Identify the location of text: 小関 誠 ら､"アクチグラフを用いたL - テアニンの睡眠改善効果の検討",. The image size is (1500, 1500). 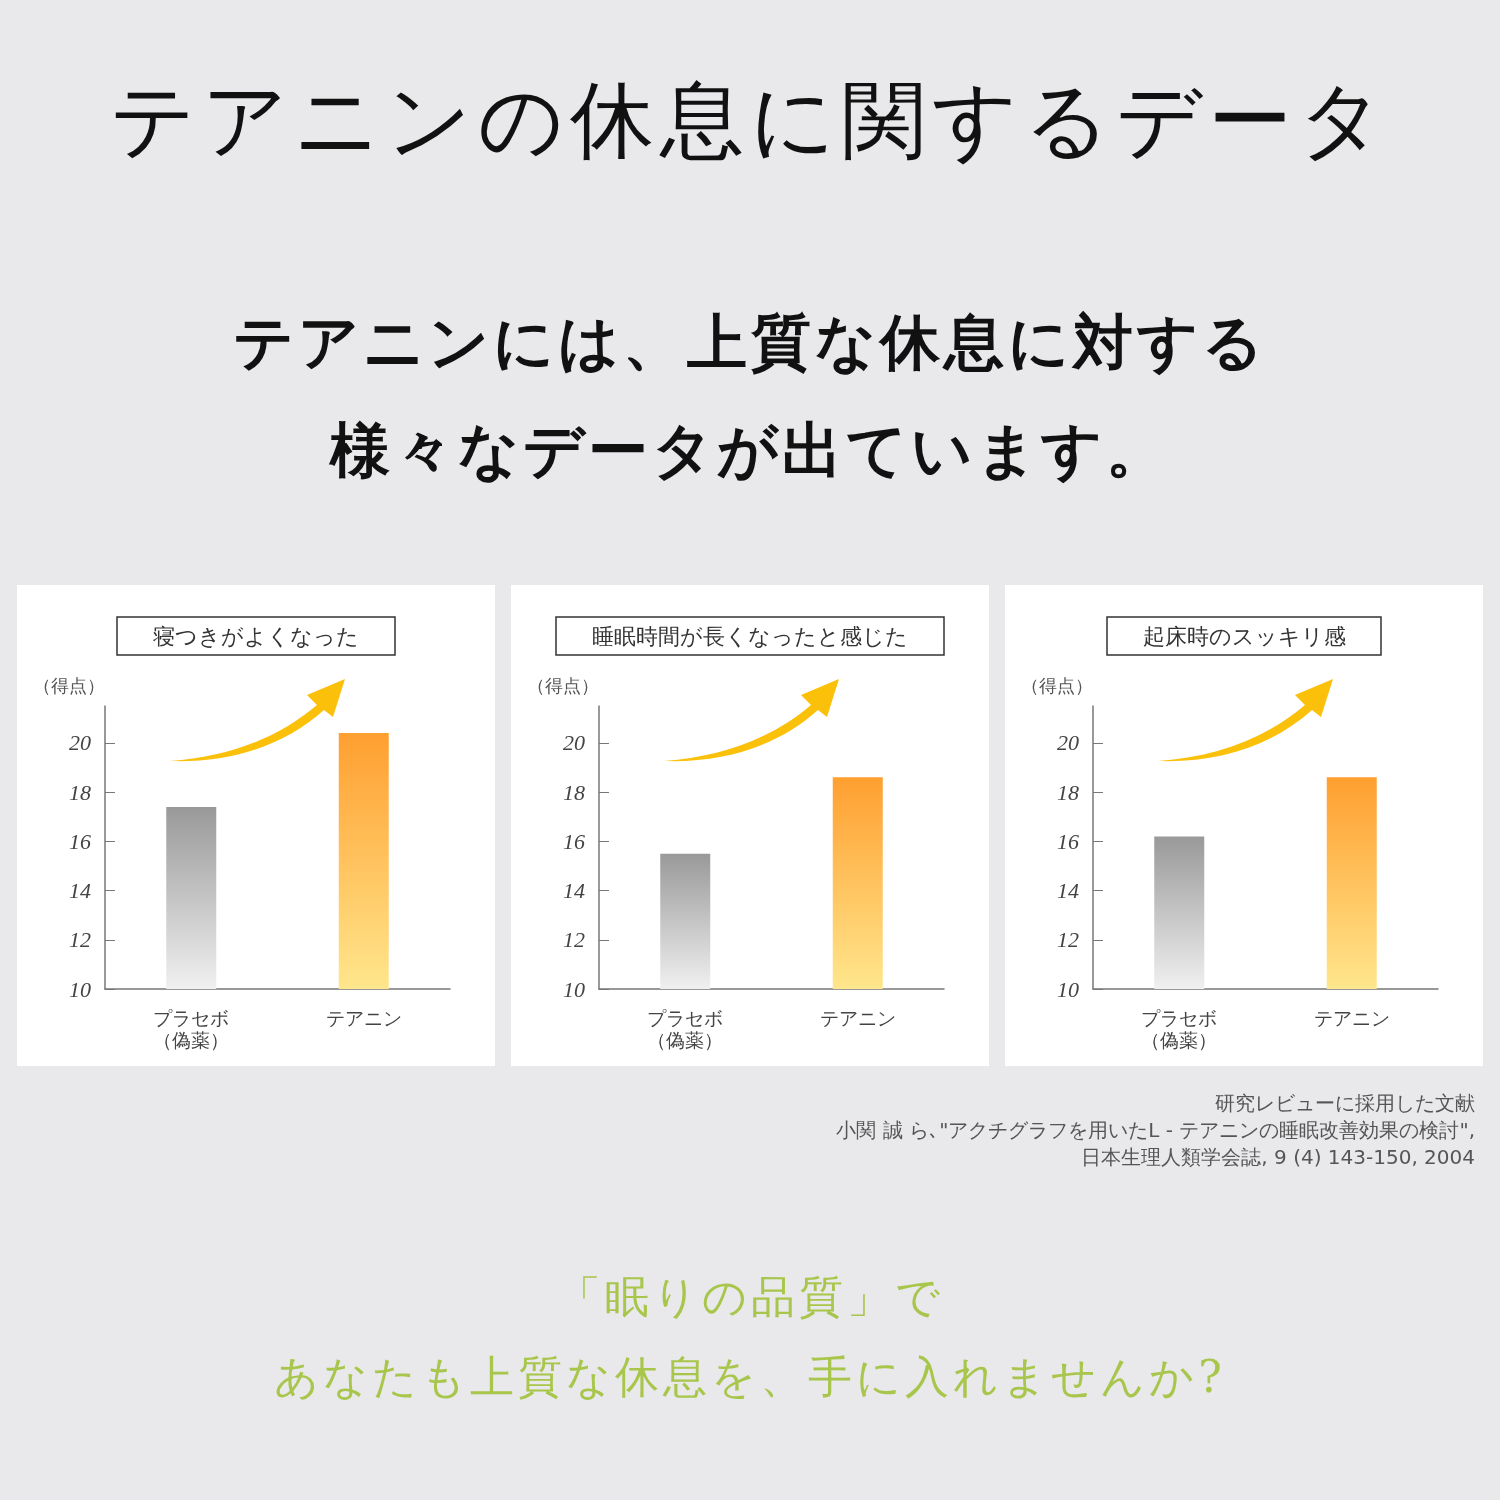
(1155, 1130).